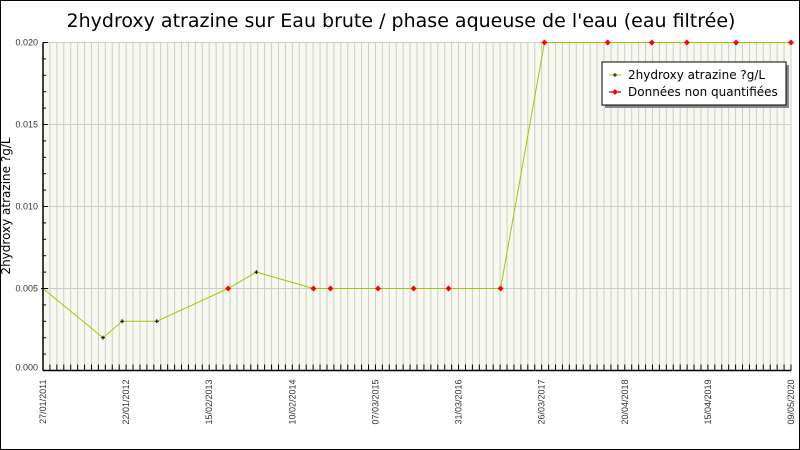  I want to click on x-tick-label: 26/03/2017, so click(542, 402).